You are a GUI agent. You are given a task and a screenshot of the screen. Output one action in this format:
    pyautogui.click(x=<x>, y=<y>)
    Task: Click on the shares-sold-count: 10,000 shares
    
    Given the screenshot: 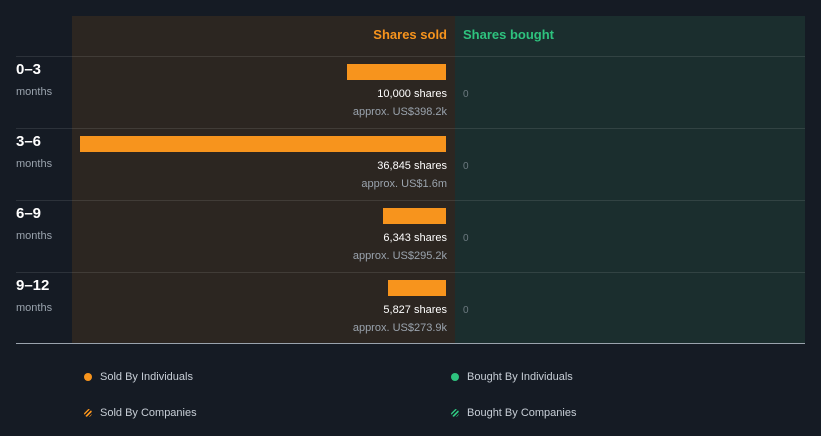 What is the action you would take?
    pyautogui.click(x=412, y=94)
    